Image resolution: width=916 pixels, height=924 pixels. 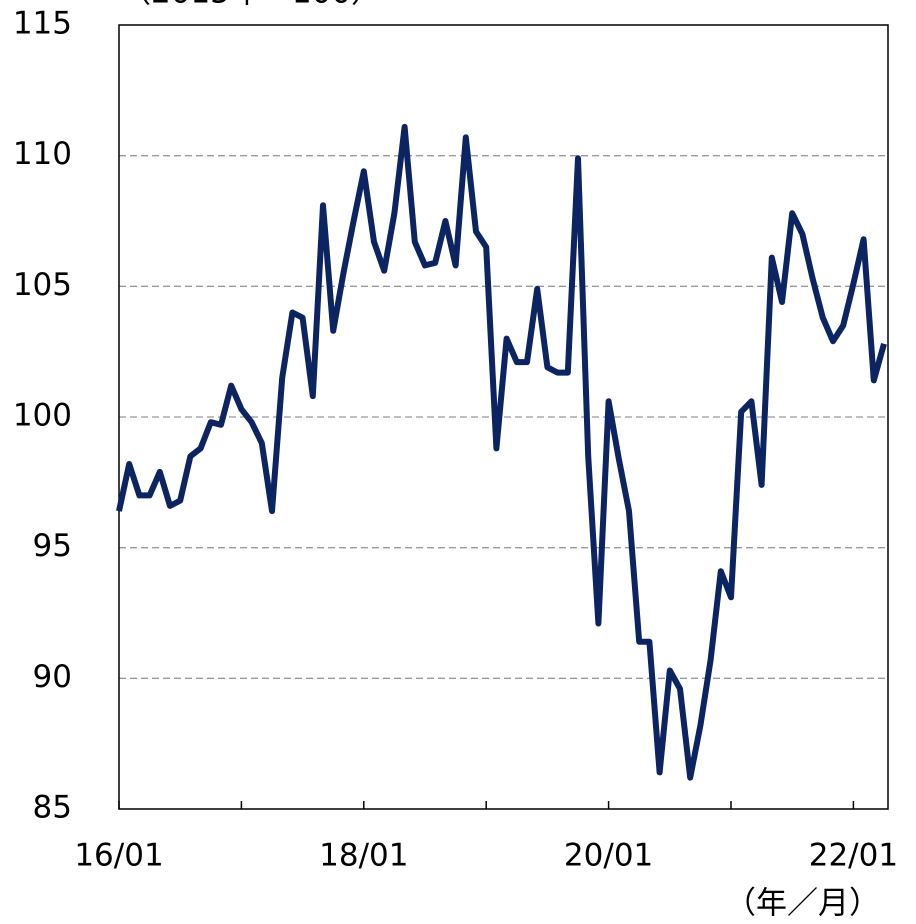 I want to click on x-tick-label: 16/01, so click(x=118, y=856).